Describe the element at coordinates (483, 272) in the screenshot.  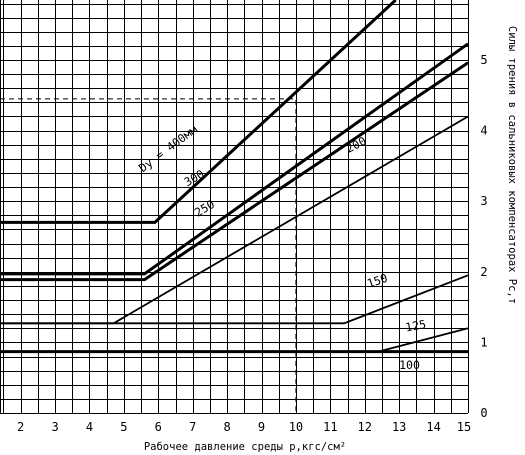
I see `y-tick-label: 2` at that location.